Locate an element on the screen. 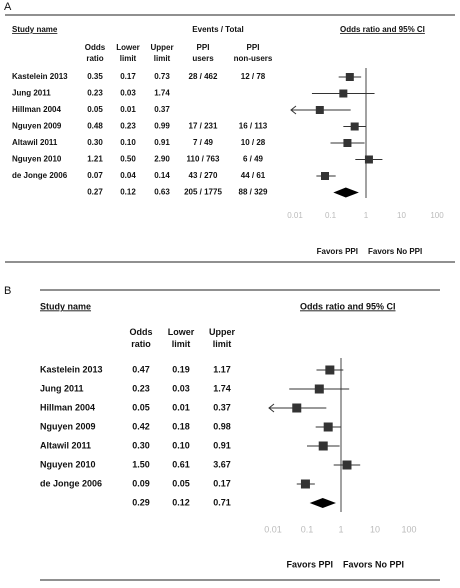 This screenshot has height=588, width=460. x-tick-label: 10 is located at coordinates (401, 215).